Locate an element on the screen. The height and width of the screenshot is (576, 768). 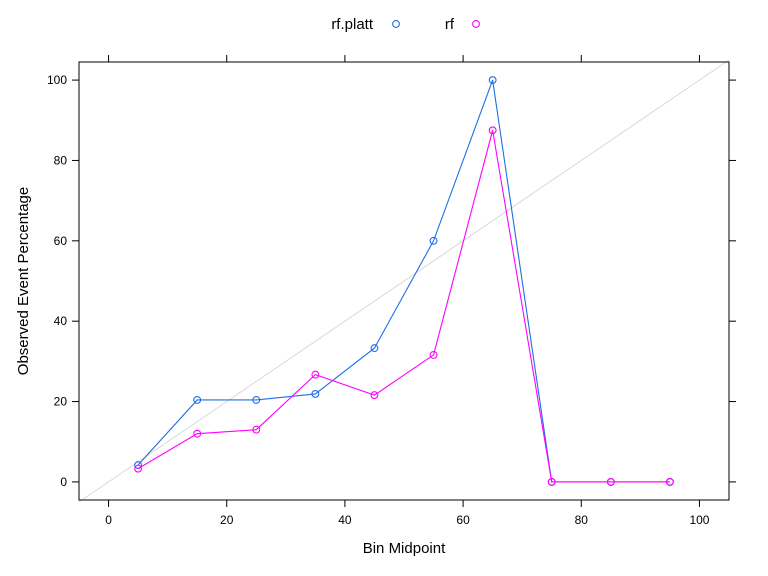
x-tick-label: 20 is located at coordinates (227, 520).